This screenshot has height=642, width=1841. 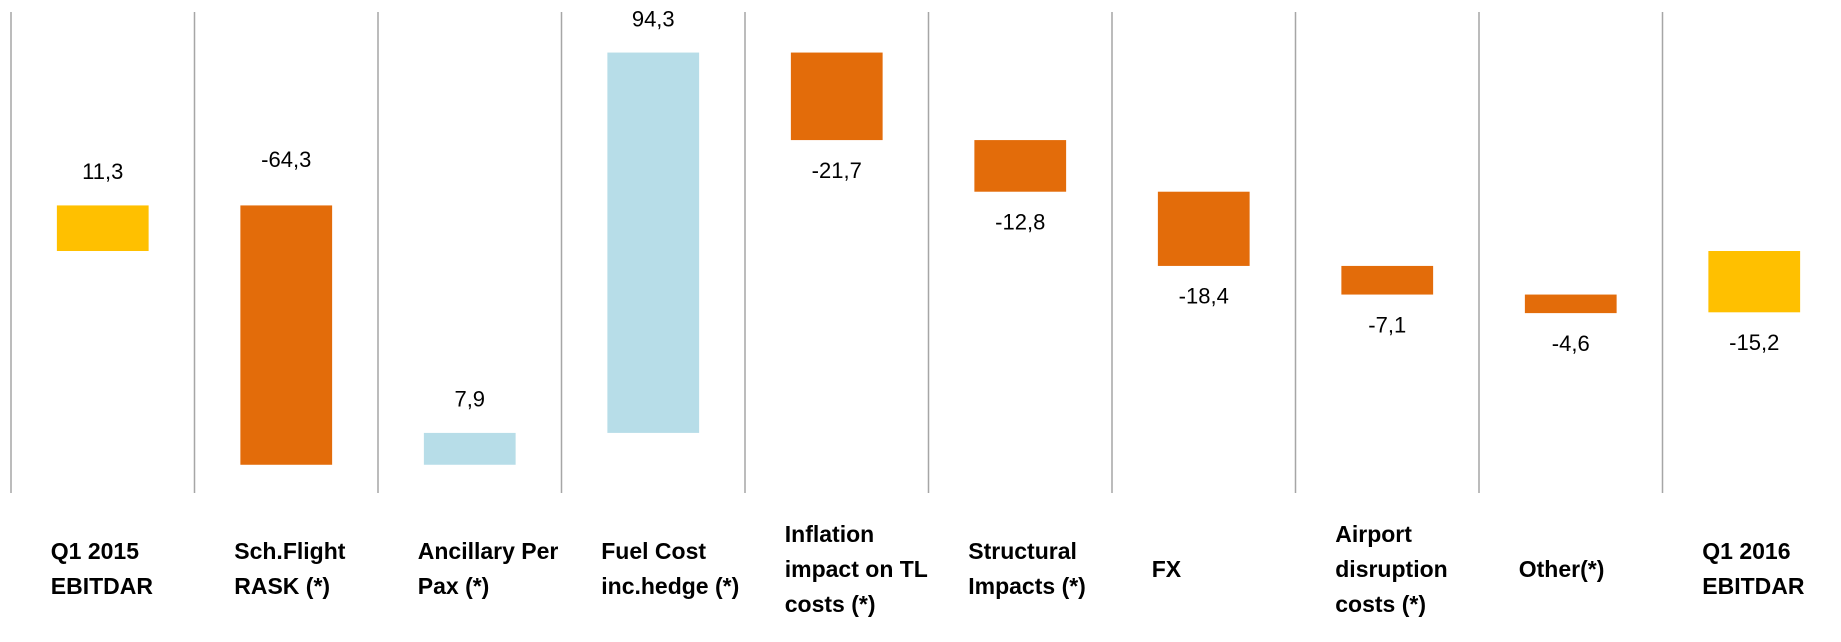 I want to click on category-text: Fuel Cost inc.hedge (*), so click(x=670, y=568).